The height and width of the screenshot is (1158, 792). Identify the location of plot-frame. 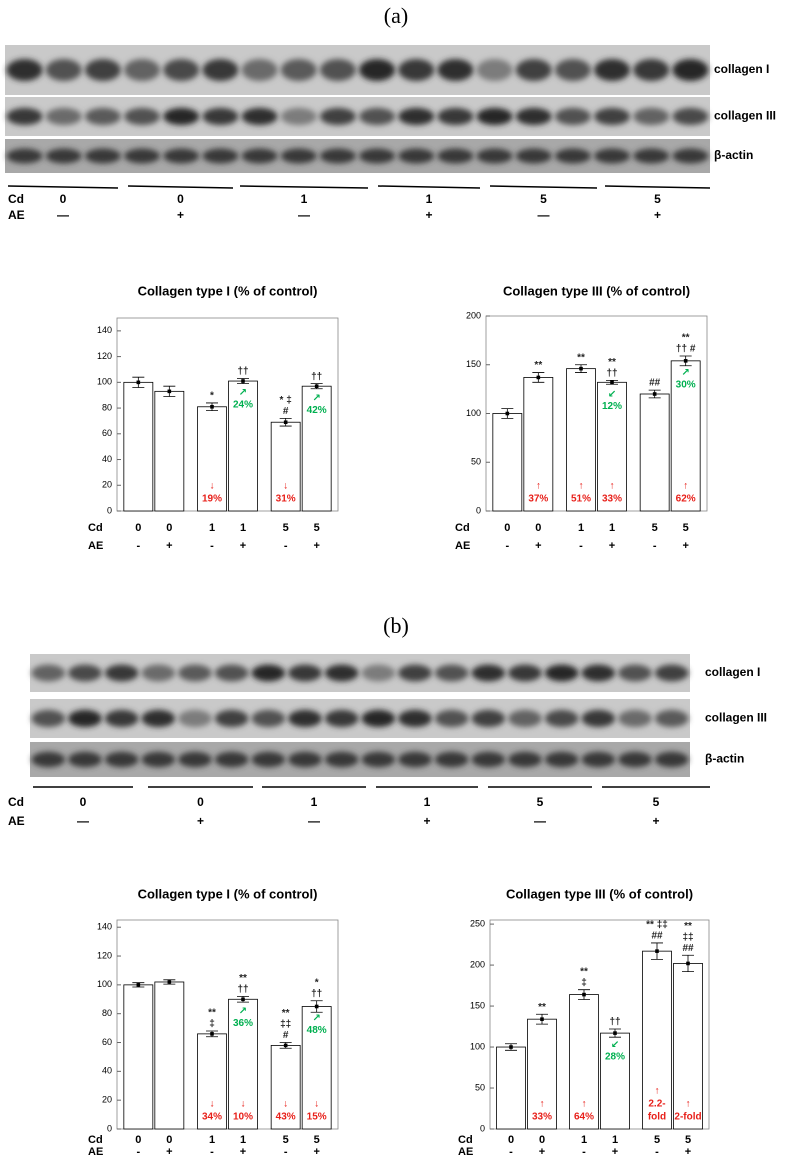
(599, 1024).